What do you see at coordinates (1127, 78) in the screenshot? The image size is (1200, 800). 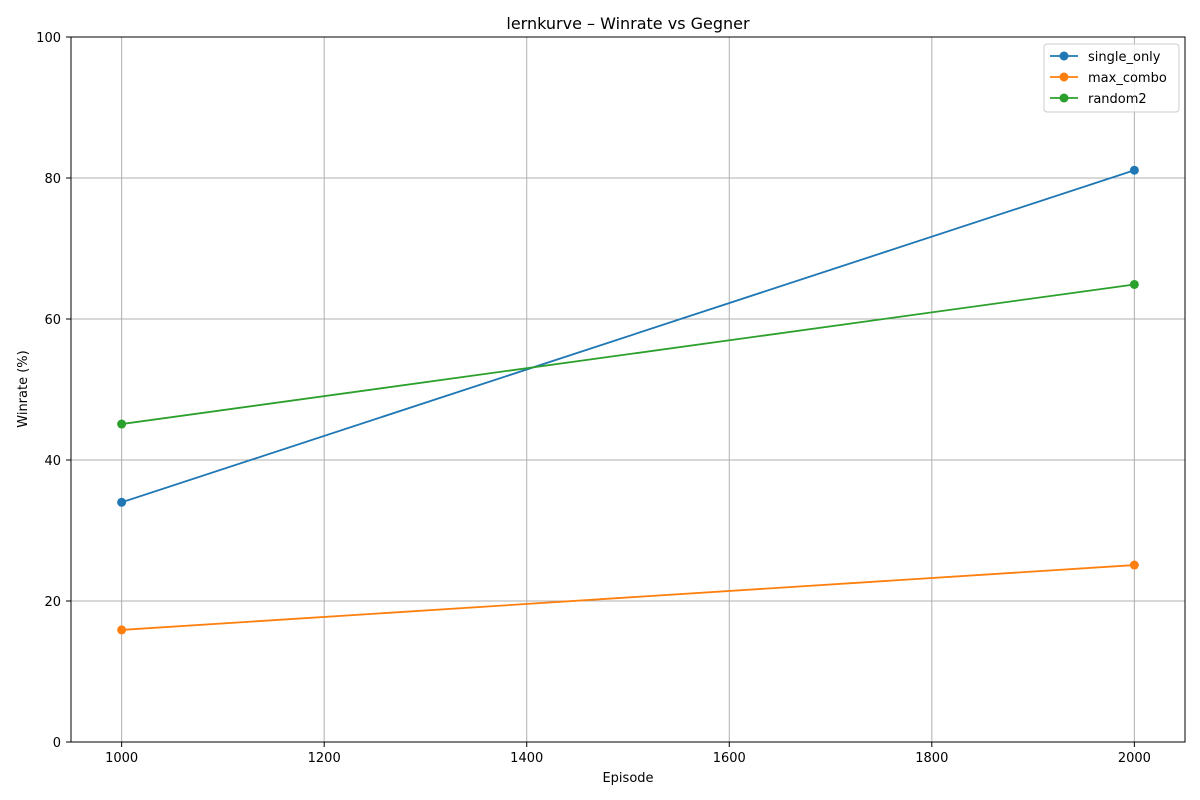 I see `legend-label: max_combo` at bounding box center [1127, 78].